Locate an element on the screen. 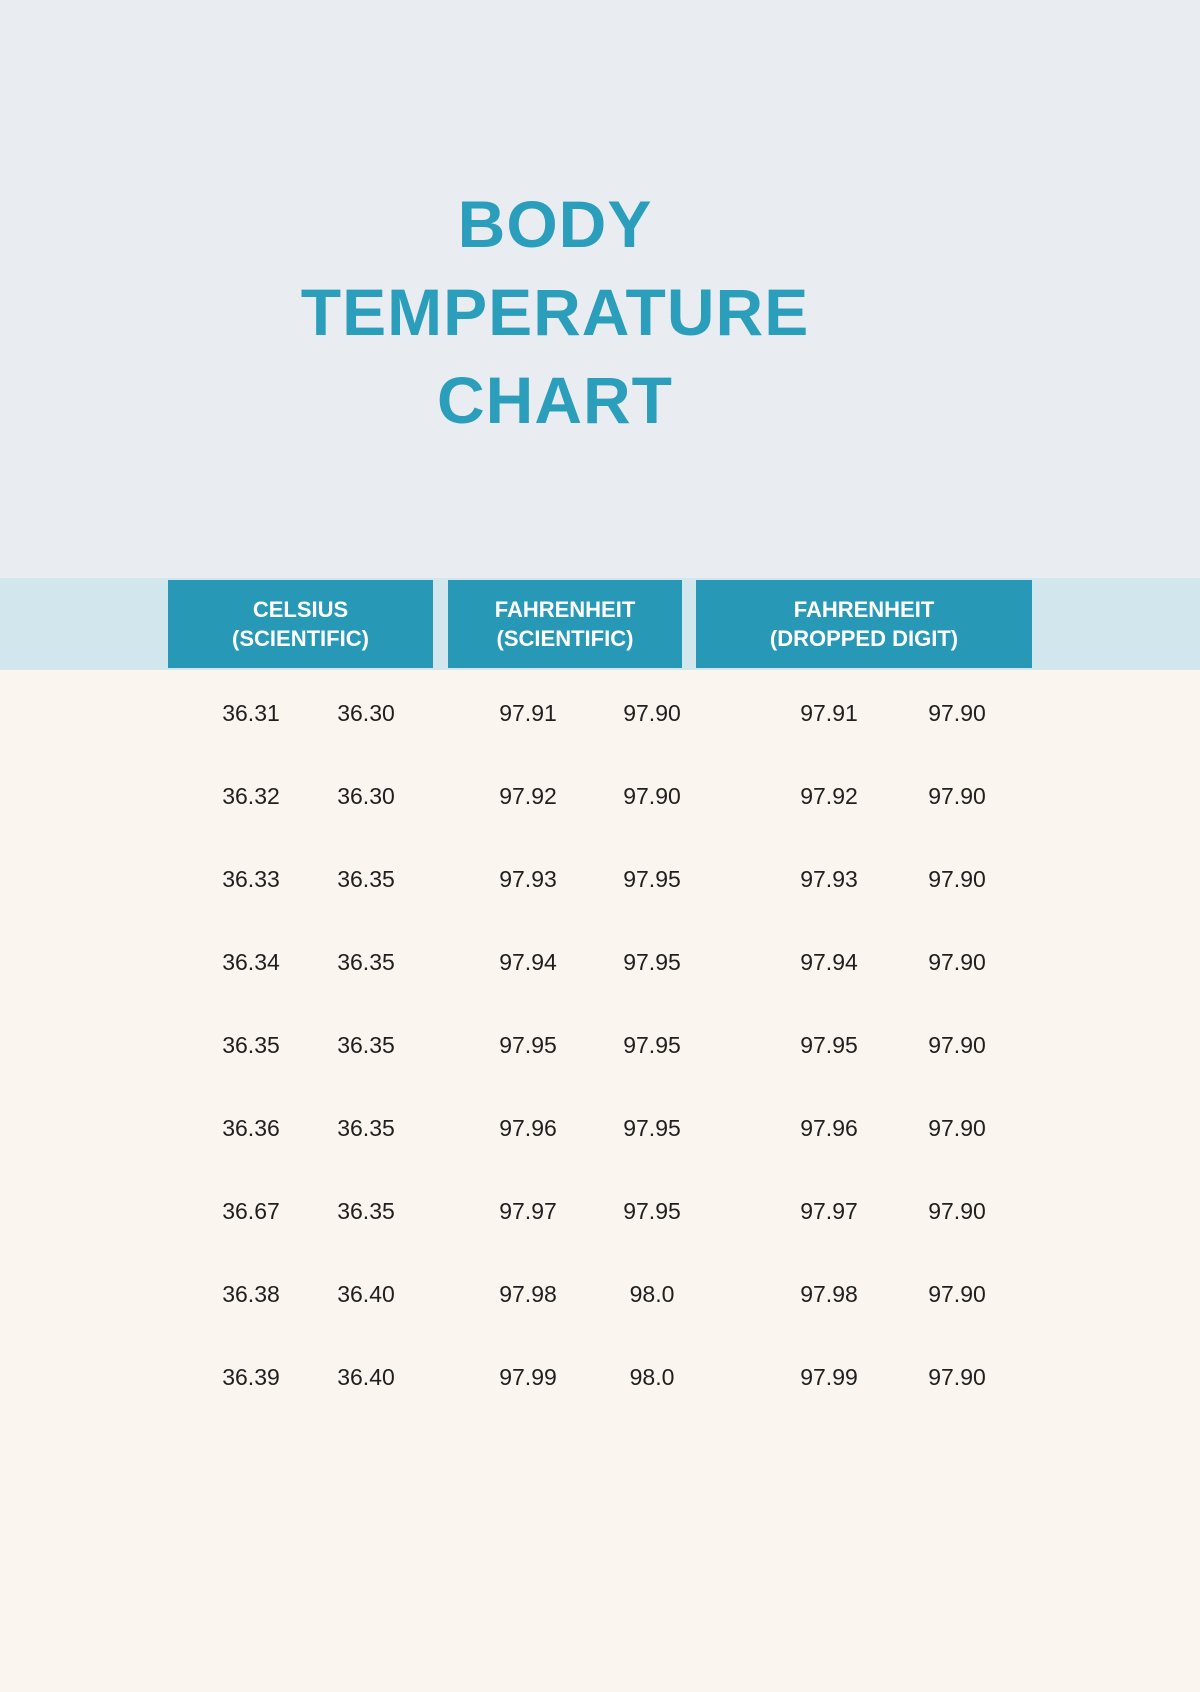 The height and width of the screenshot is (1692, 1200). table-row: 36.36 36.35 97.96 97.95 97.96 97.90 is located at coordinates (600, 1128).